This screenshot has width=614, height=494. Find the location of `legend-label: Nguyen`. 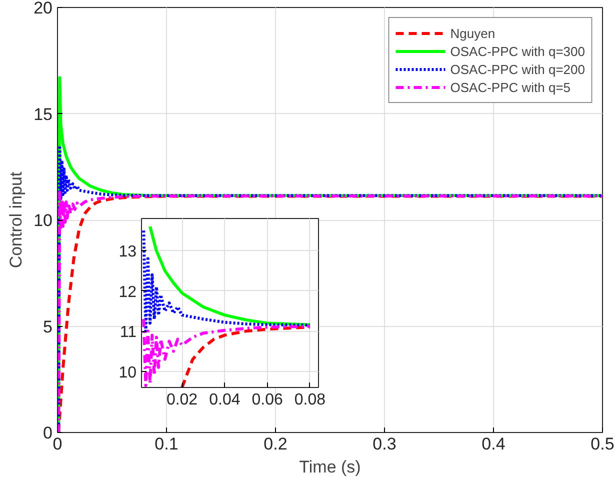

legend-label: Nguyen is located at coordinates (473, 33).